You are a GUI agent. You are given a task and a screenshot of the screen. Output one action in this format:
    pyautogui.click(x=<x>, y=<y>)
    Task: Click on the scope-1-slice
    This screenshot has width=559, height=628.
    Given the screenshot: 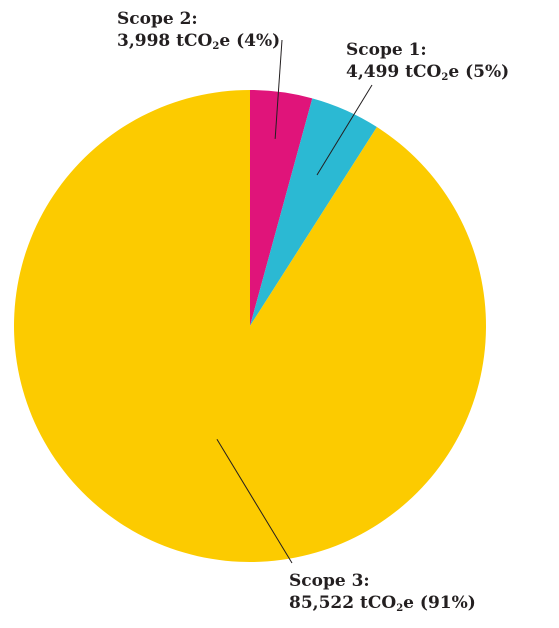 What is the action you would take?
    pyautogui.click(x=313, y=212)
    